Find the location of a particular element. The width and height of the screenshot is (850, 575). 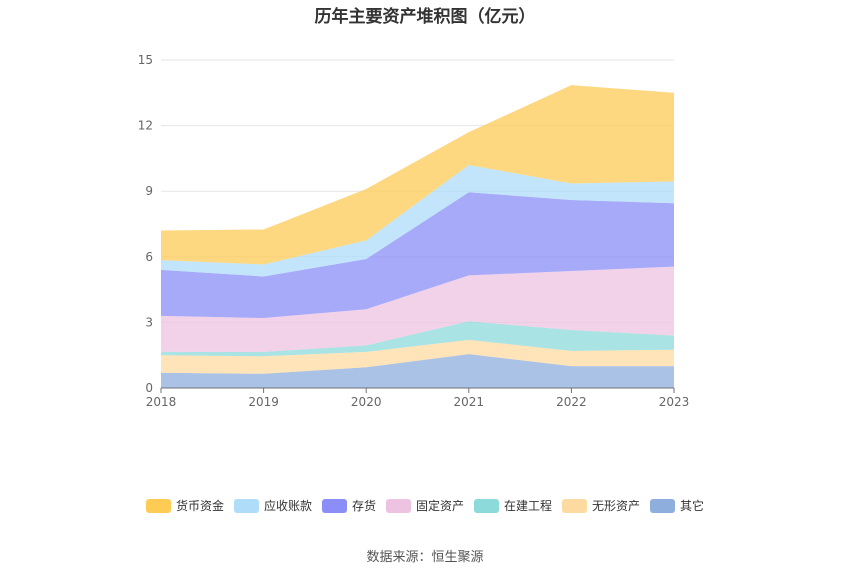

legend-item: 固定资产 is located at coordinates (424, 505).